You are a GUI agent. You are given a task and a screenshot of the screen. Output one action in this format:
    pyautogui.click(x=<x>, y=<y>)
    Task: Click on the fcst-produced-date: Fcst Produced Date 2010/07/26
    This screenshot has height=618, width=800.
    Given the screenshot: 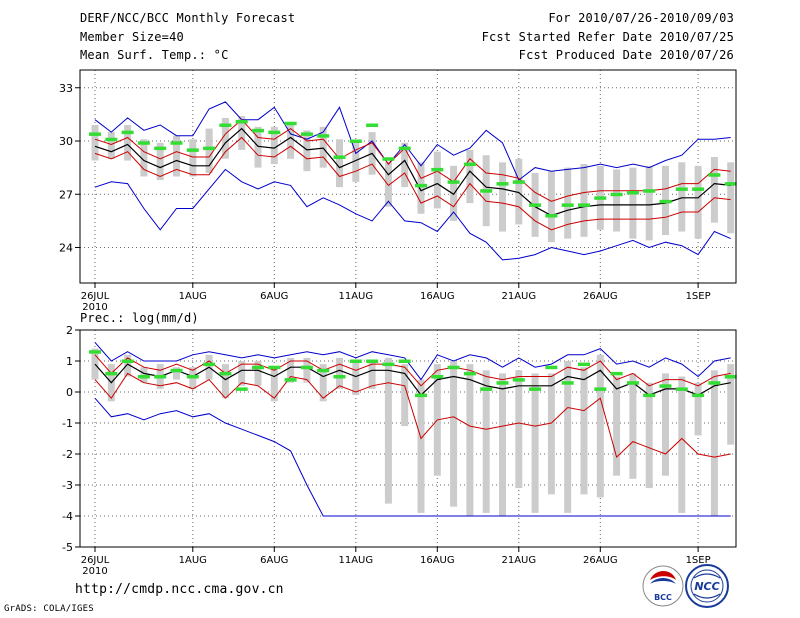 What is the action you would take?
    pyautogui.click(x=626, y=55)
    